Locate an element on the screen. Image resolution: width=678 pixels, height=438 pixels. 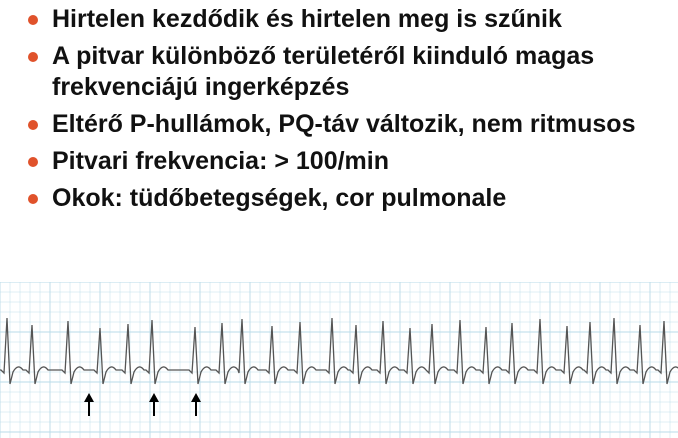
bullet-item: Okok: tüdőbetegségek, cor pulmonale is located at coordinates (348, 198).